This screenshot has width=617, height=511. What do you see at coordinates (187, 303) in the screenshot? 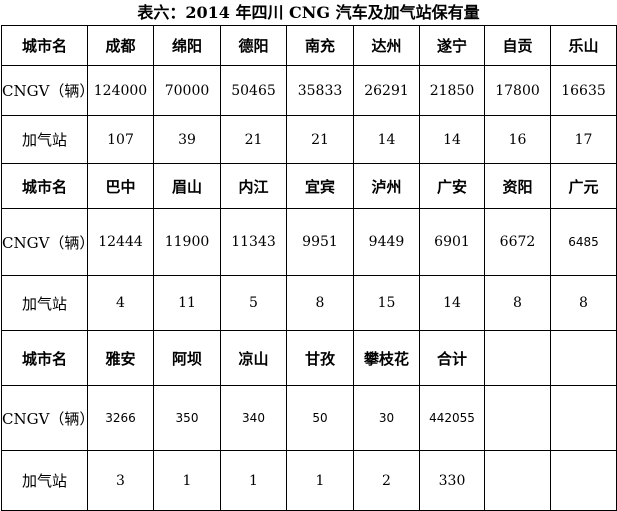
I see `station-count-cell: 11` at bounding box center [187, 303].